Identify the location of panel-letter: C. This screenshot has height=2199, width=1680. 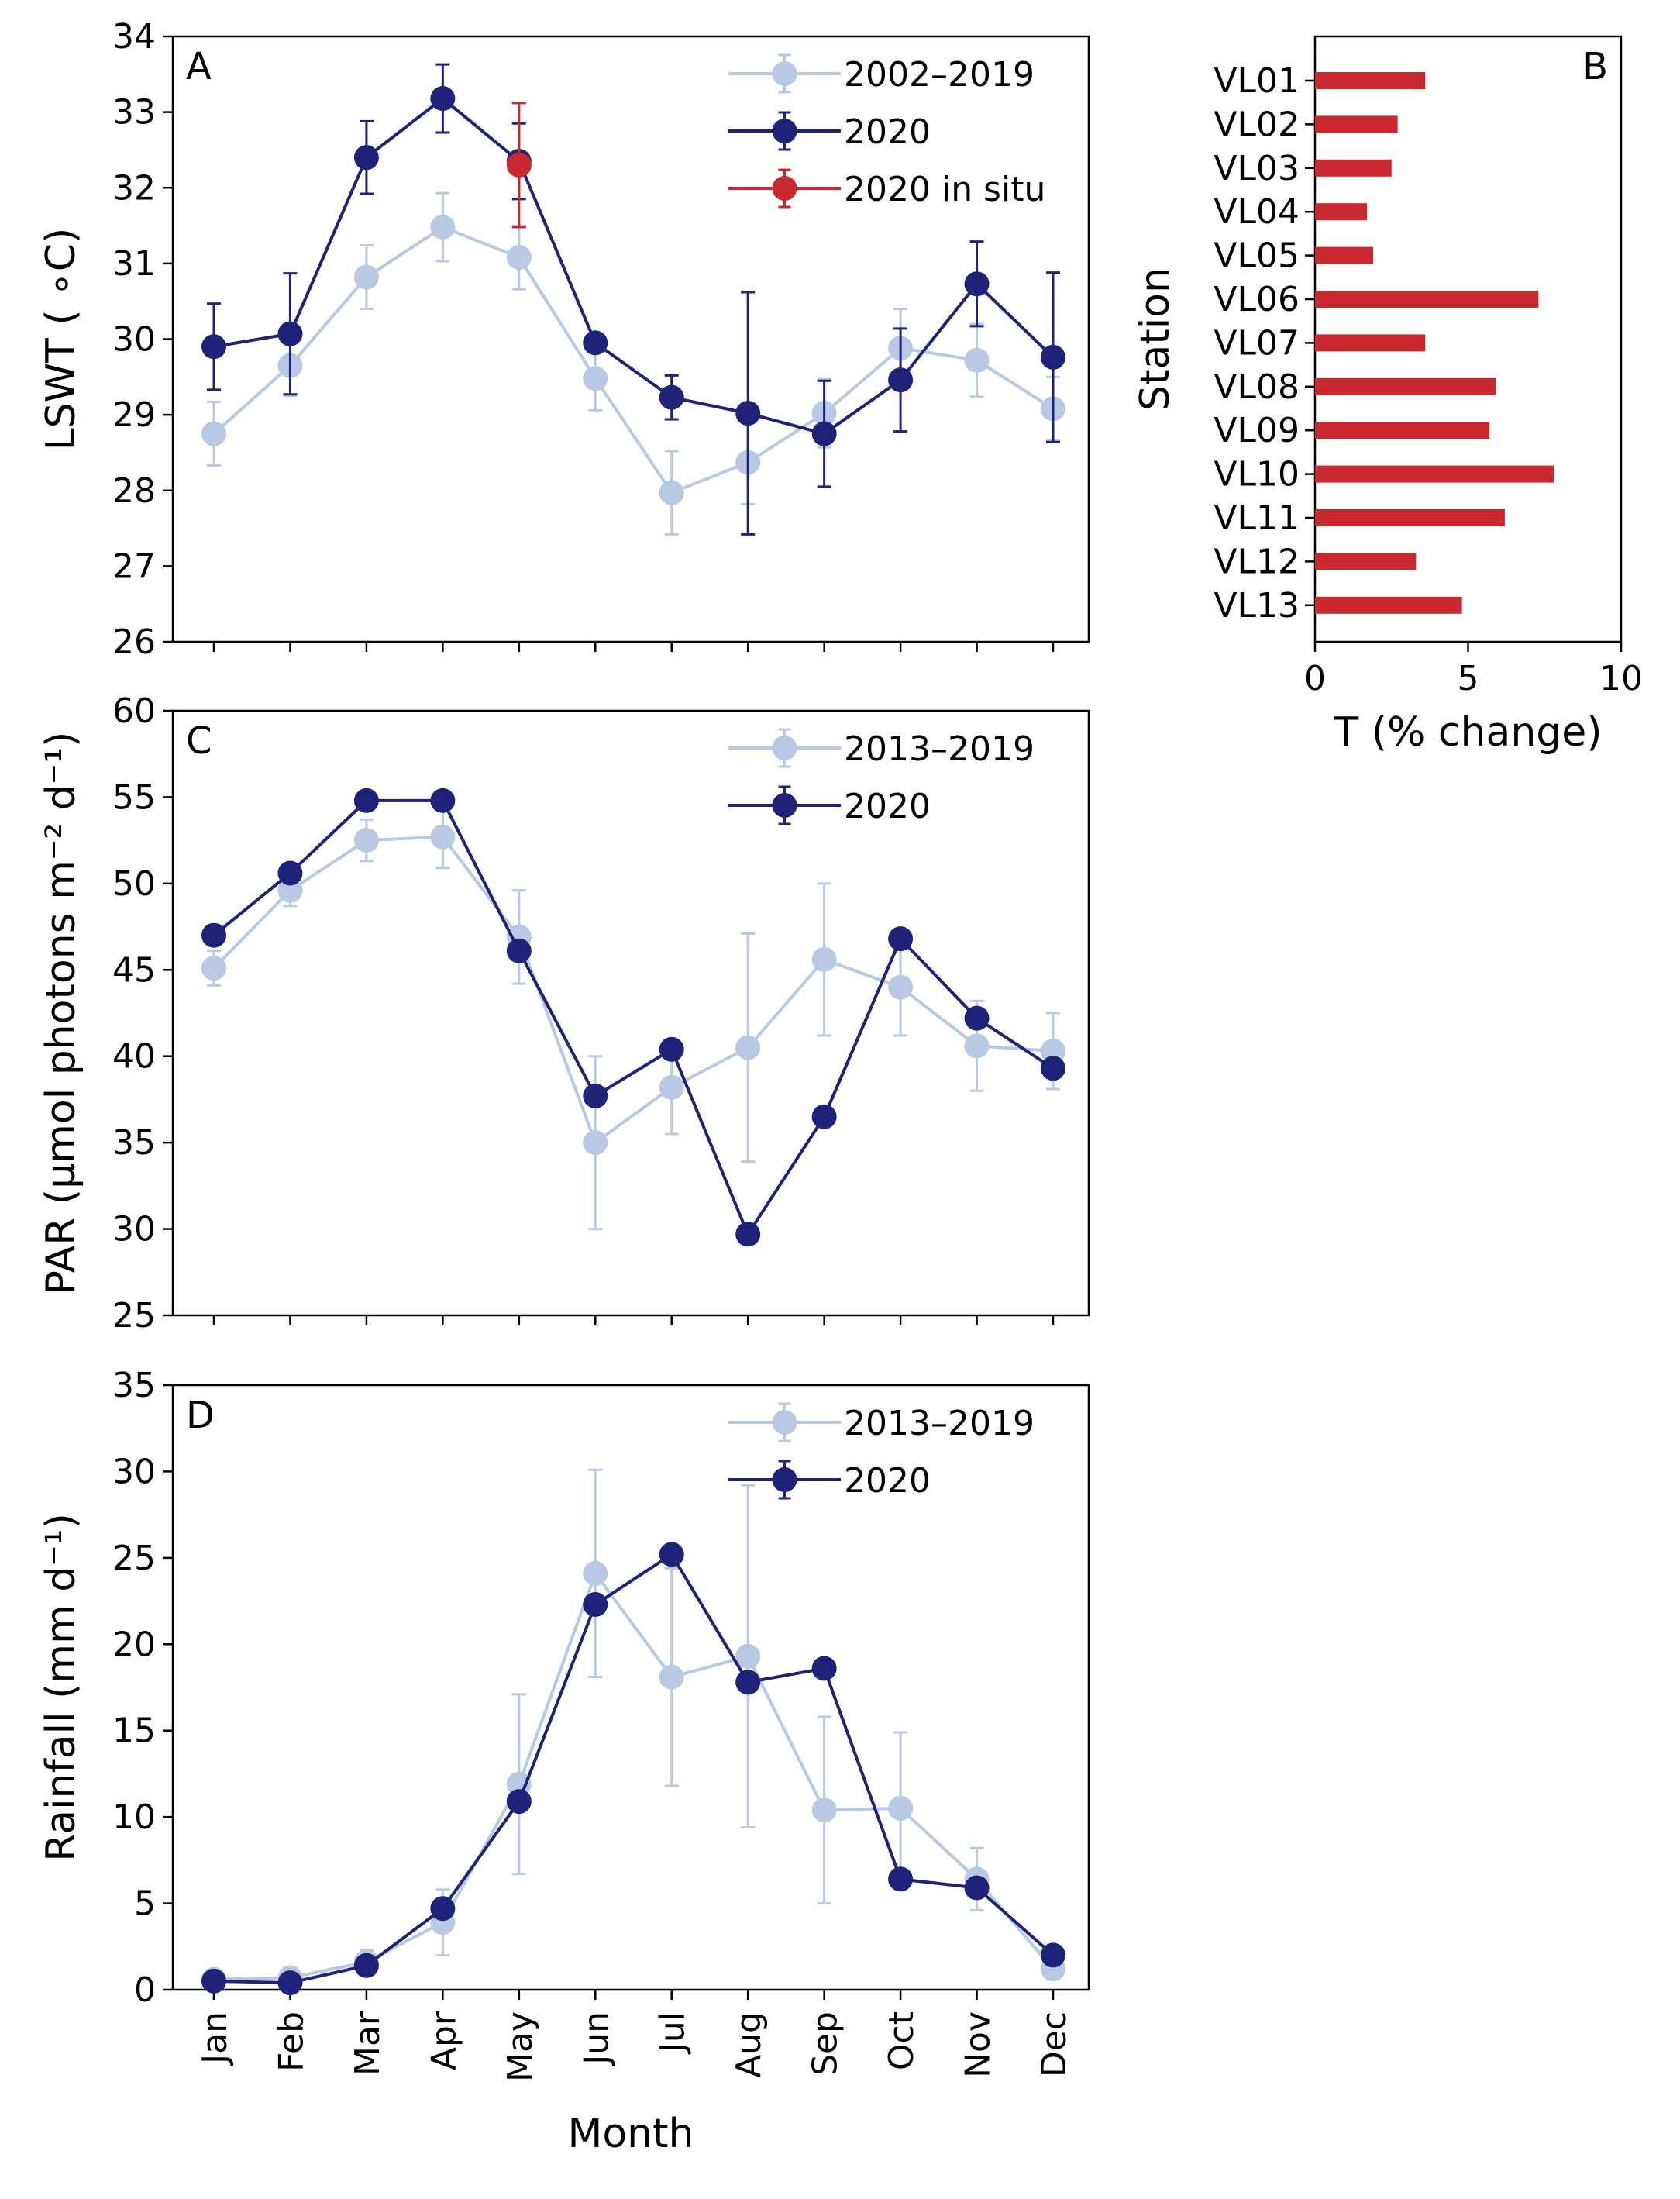
(199, 741).